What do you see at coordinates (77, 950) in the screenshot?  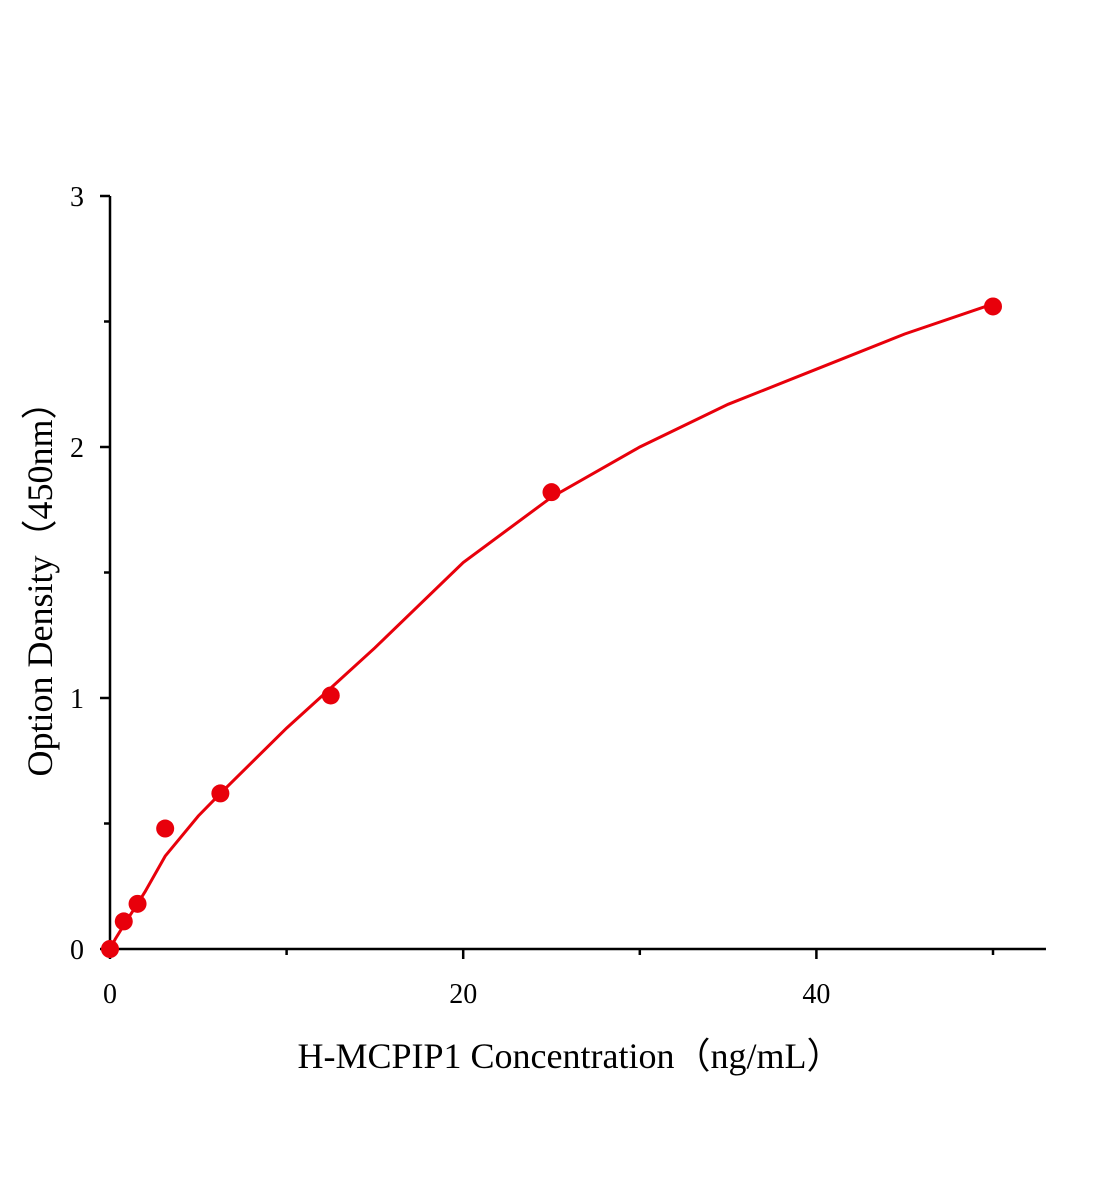 I see `y-tick-label: 0` at bounding box center [77, 950].